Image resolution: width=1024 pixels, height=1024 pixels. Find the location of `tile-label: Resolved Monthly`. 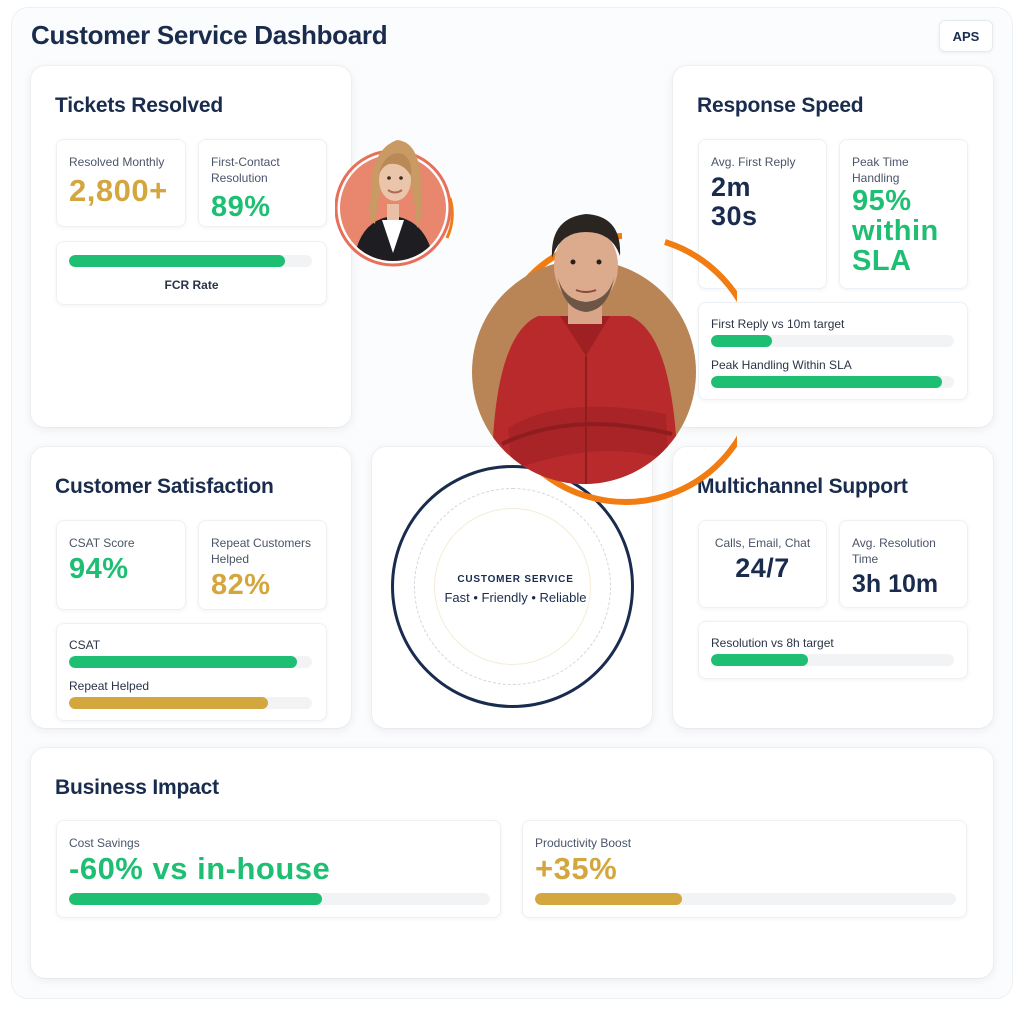

tile-label: Resolved Monthly is located at coordinates (117, 162).